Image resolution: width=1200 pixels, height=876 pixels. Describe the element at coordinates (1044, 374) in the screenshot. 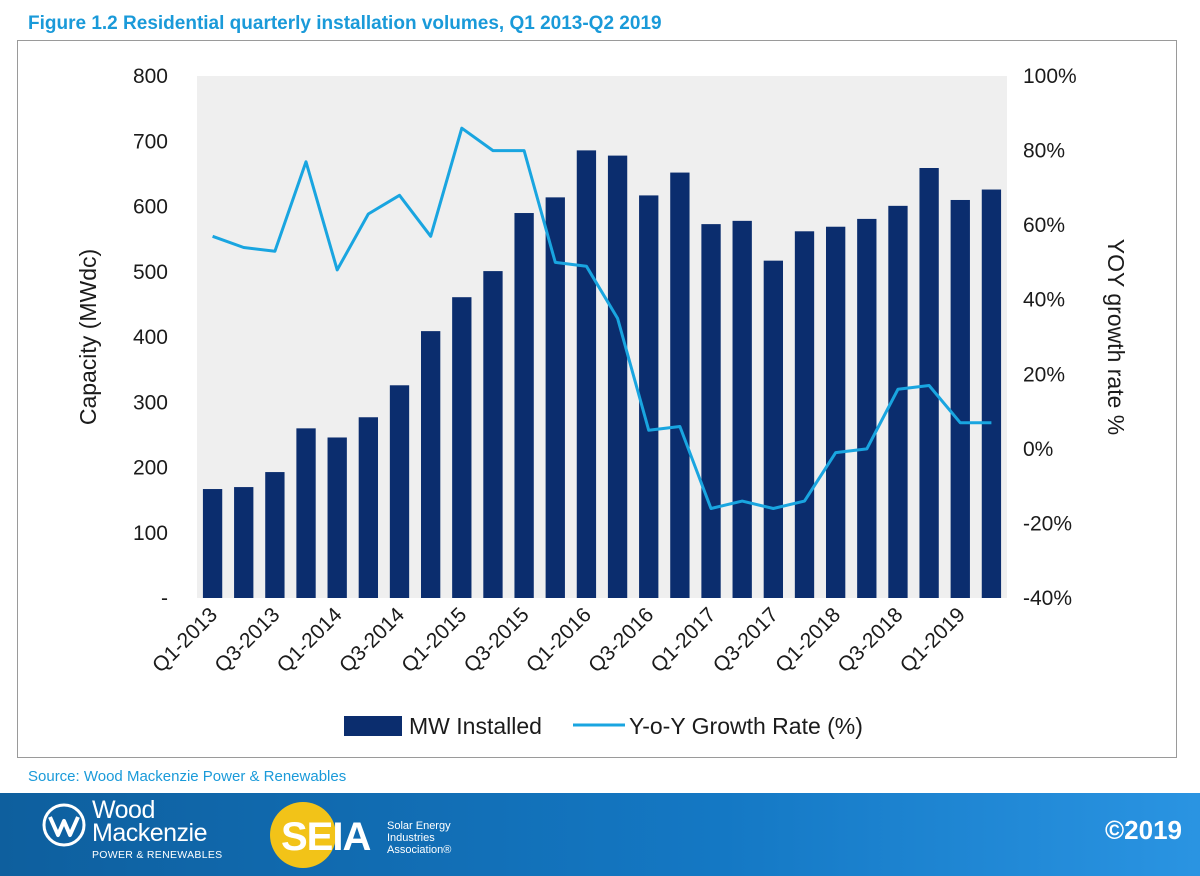

I see `y-right-tick-label: 20%` at that location.